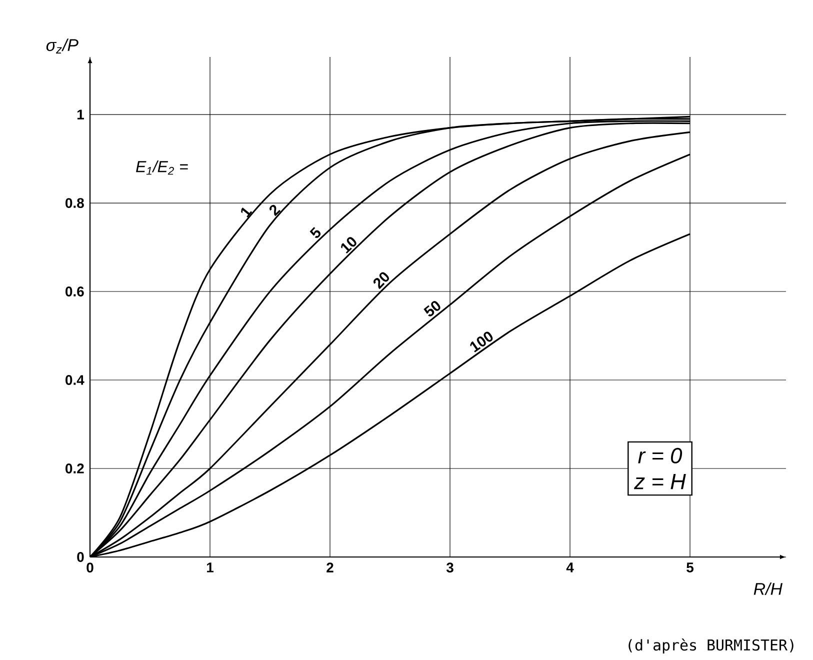 This screenshot has width=813, height=660. What do you see at coordinates (75, 203) in the screenshot?
I see `y-tick-label: 0.8` at bounding box center [75, 203].